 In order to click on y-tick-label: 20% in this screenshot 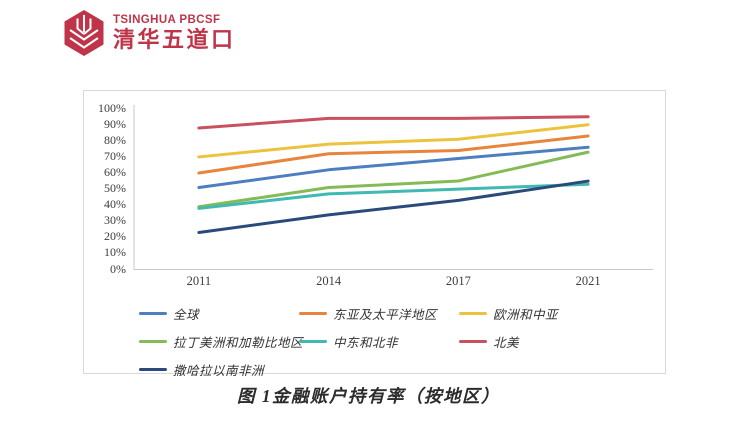, I will do `click(115, 236)`.